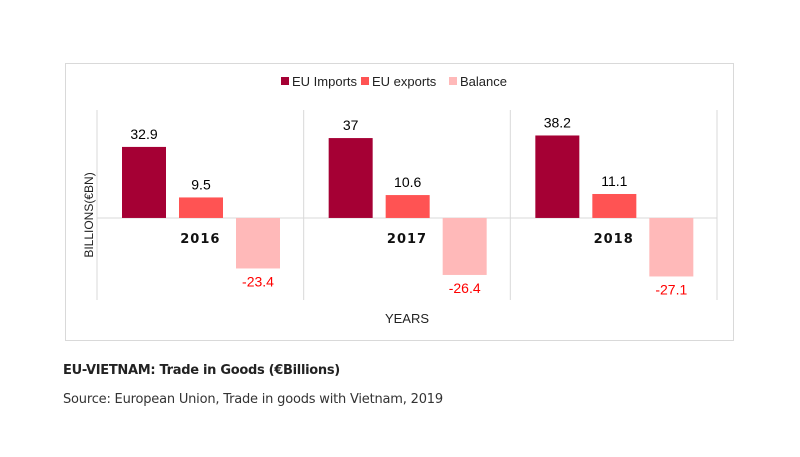  I want to click on category-label: 2017, so click(407, 239).